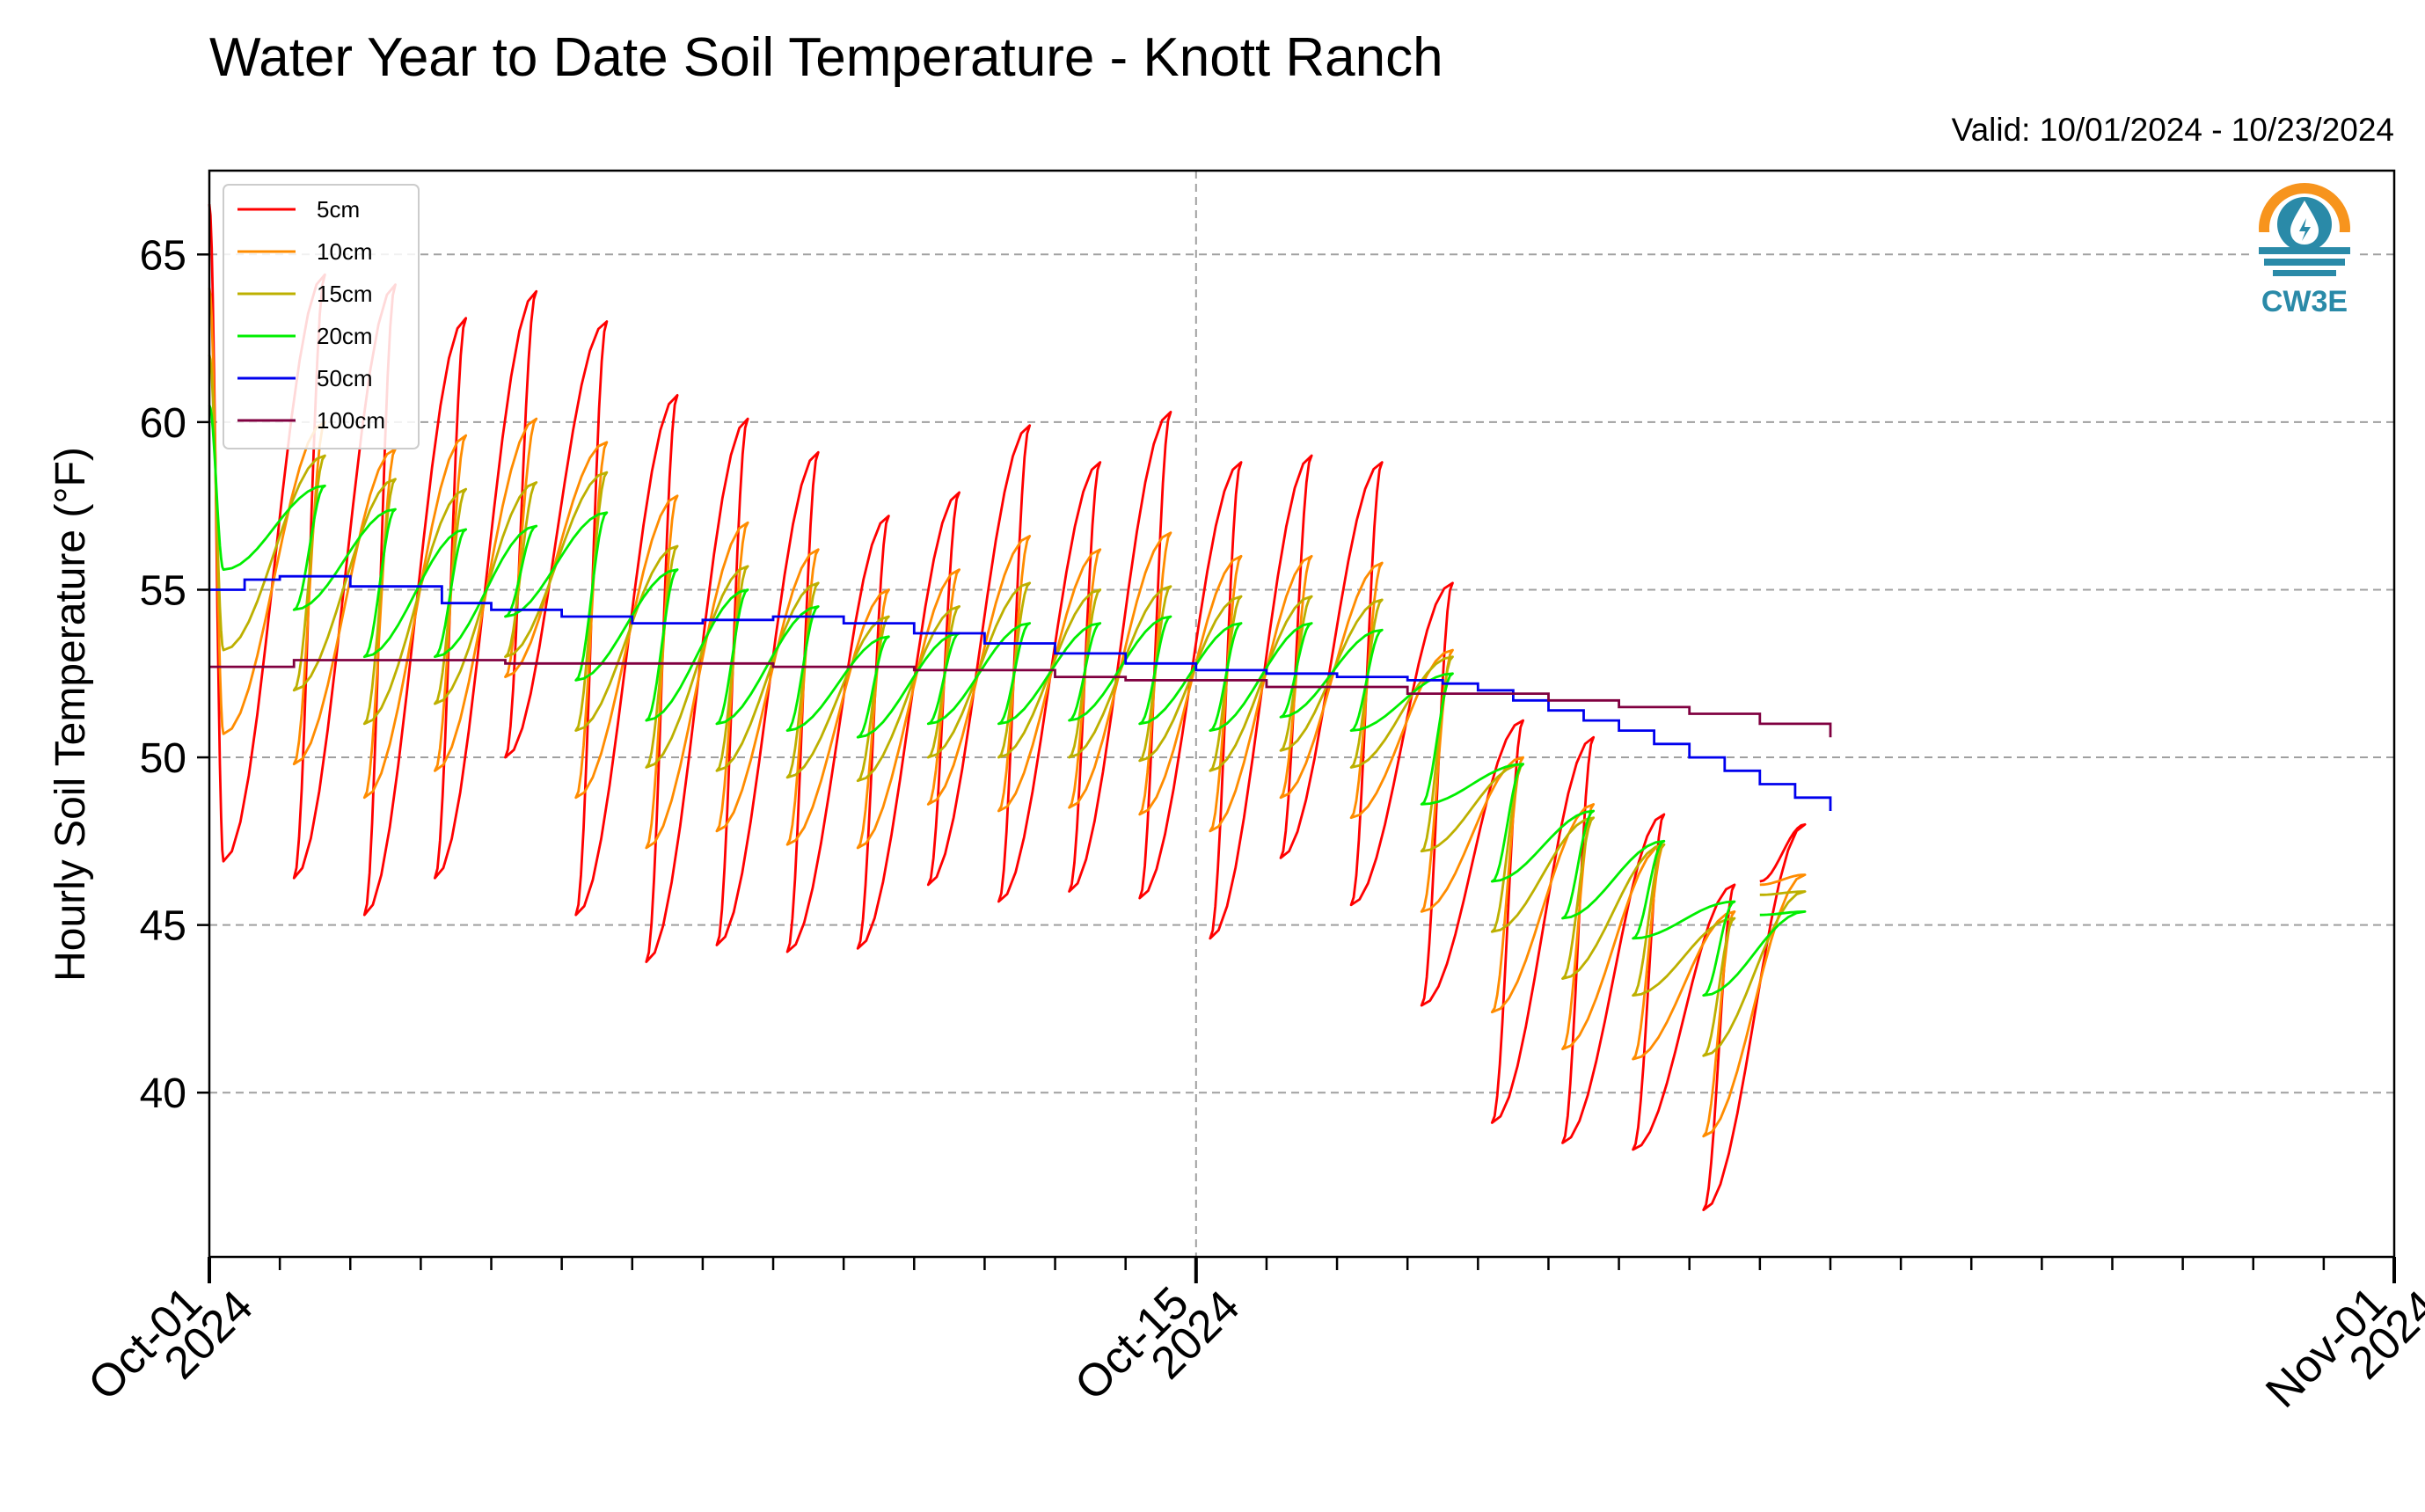 Image resolution: width=2425 pixels, height=1512 pixels. What do you see at coordinates (163, 758) in the screenshot?
I see `y-tick-label: 50` at bounding box center [163, 758].